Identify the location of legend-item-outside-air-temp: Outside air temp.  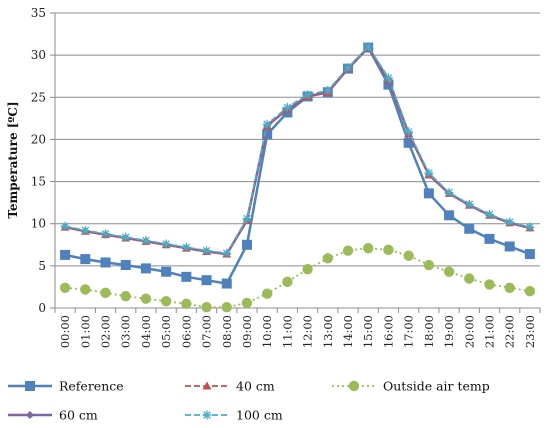
(411, 386).